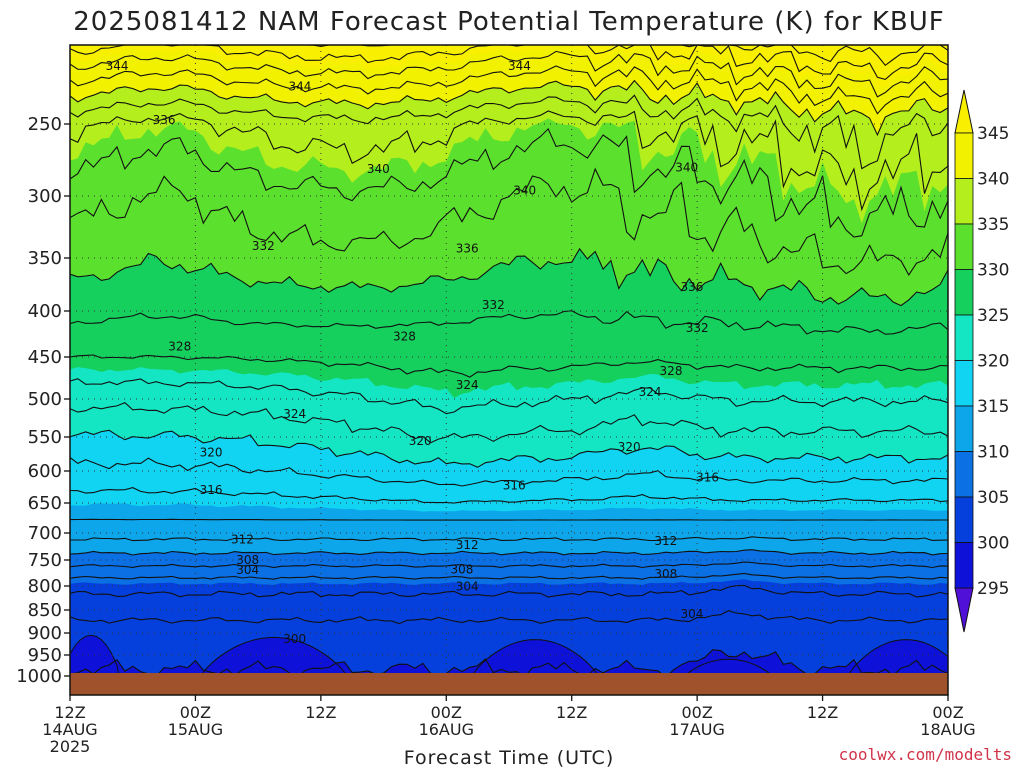  I want to click on contour-label-1: 344, so click(299, 87).